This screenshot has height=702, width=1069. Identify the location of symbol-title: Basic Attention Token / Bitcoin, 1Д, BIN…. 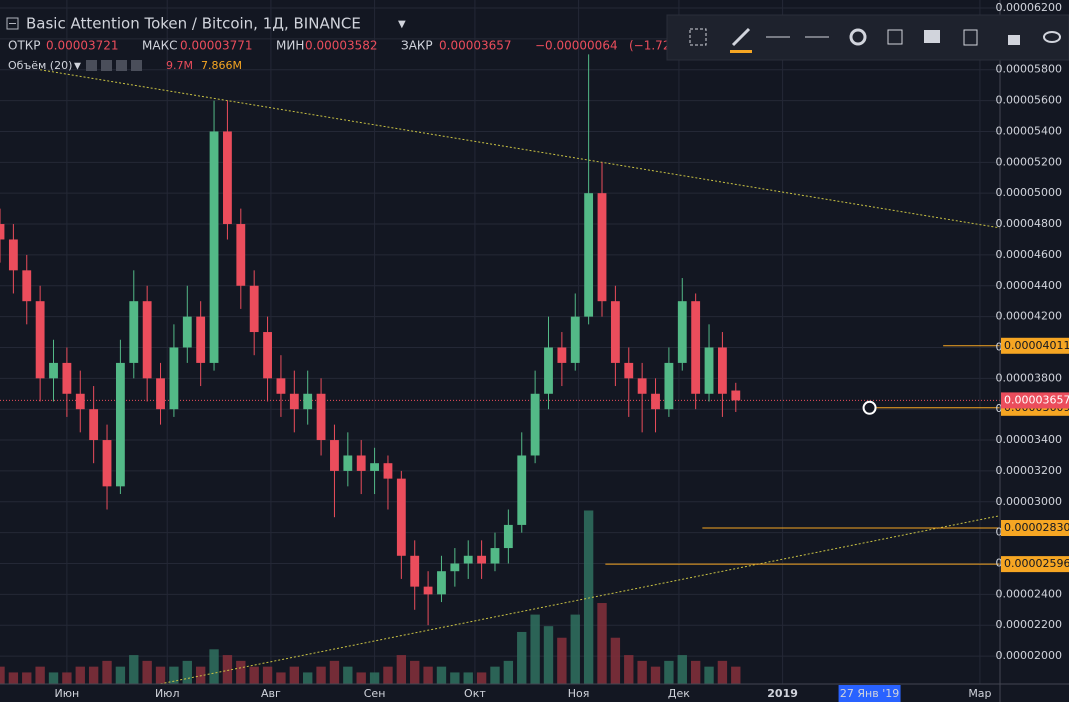
(193, 24).